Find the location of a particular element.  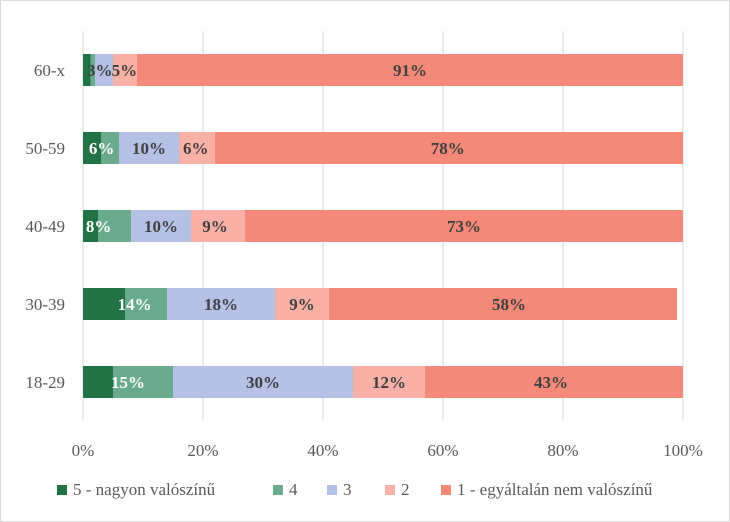

category-label: 40-49 is located at coordinates (45, 226).